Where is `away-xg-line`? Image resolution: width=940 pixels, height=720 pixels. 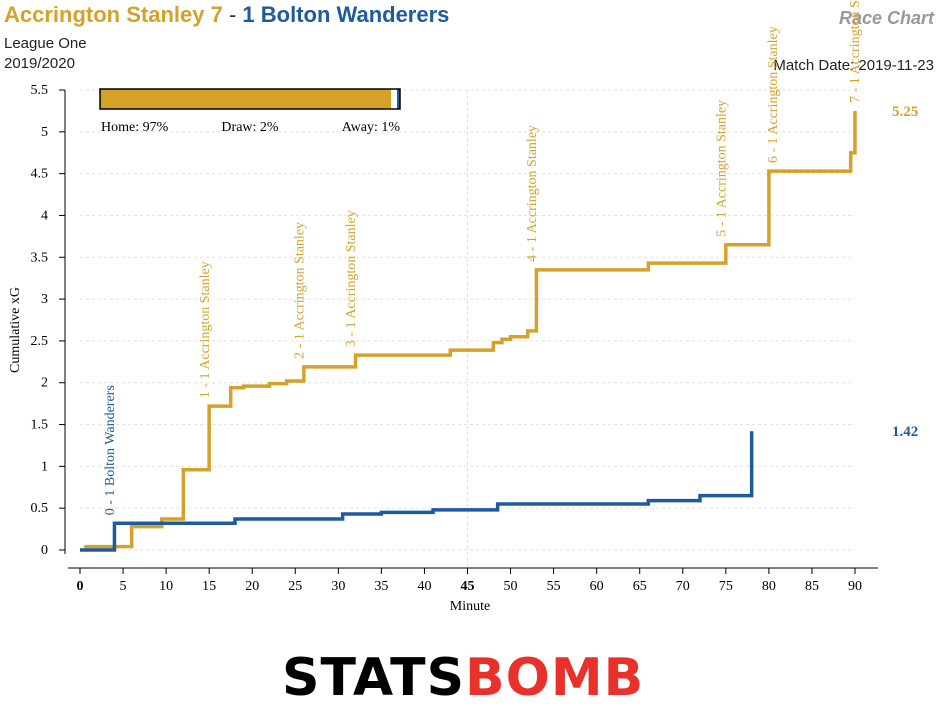
away-xg-line is located at coordinates (417, 491).